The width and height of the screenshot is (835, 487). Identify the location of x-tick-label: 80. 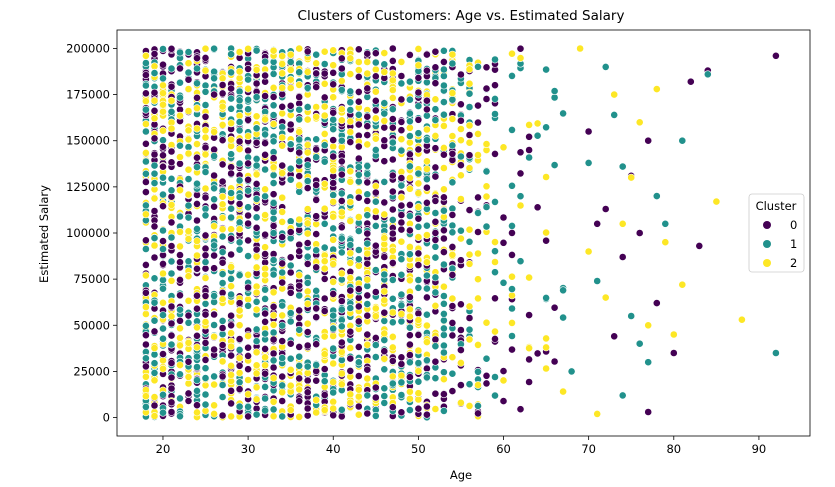
(673, 449).